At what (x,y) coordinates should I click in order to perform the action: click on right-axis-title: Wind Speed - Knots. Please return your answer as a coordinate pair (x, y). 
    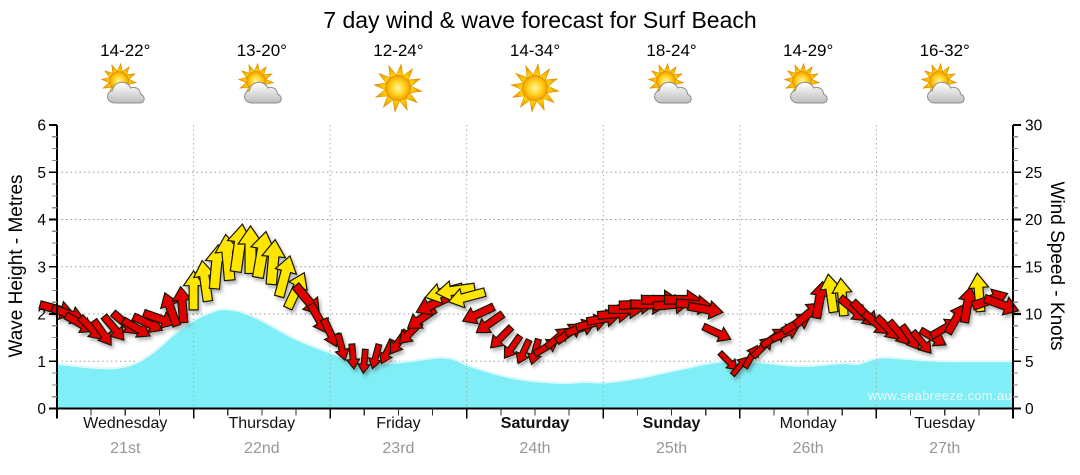
    Looking at the image, I should click on (1056, 266).